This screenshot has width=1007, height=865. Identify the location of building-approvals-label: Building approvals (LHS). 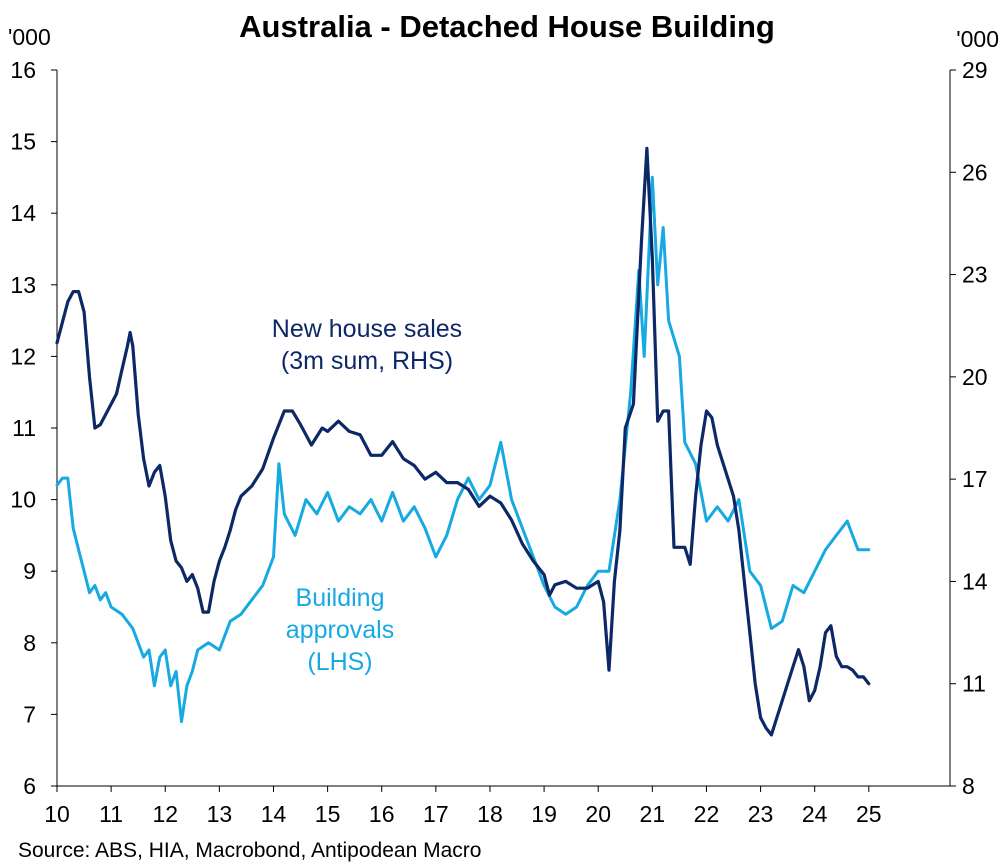
(340, 630).